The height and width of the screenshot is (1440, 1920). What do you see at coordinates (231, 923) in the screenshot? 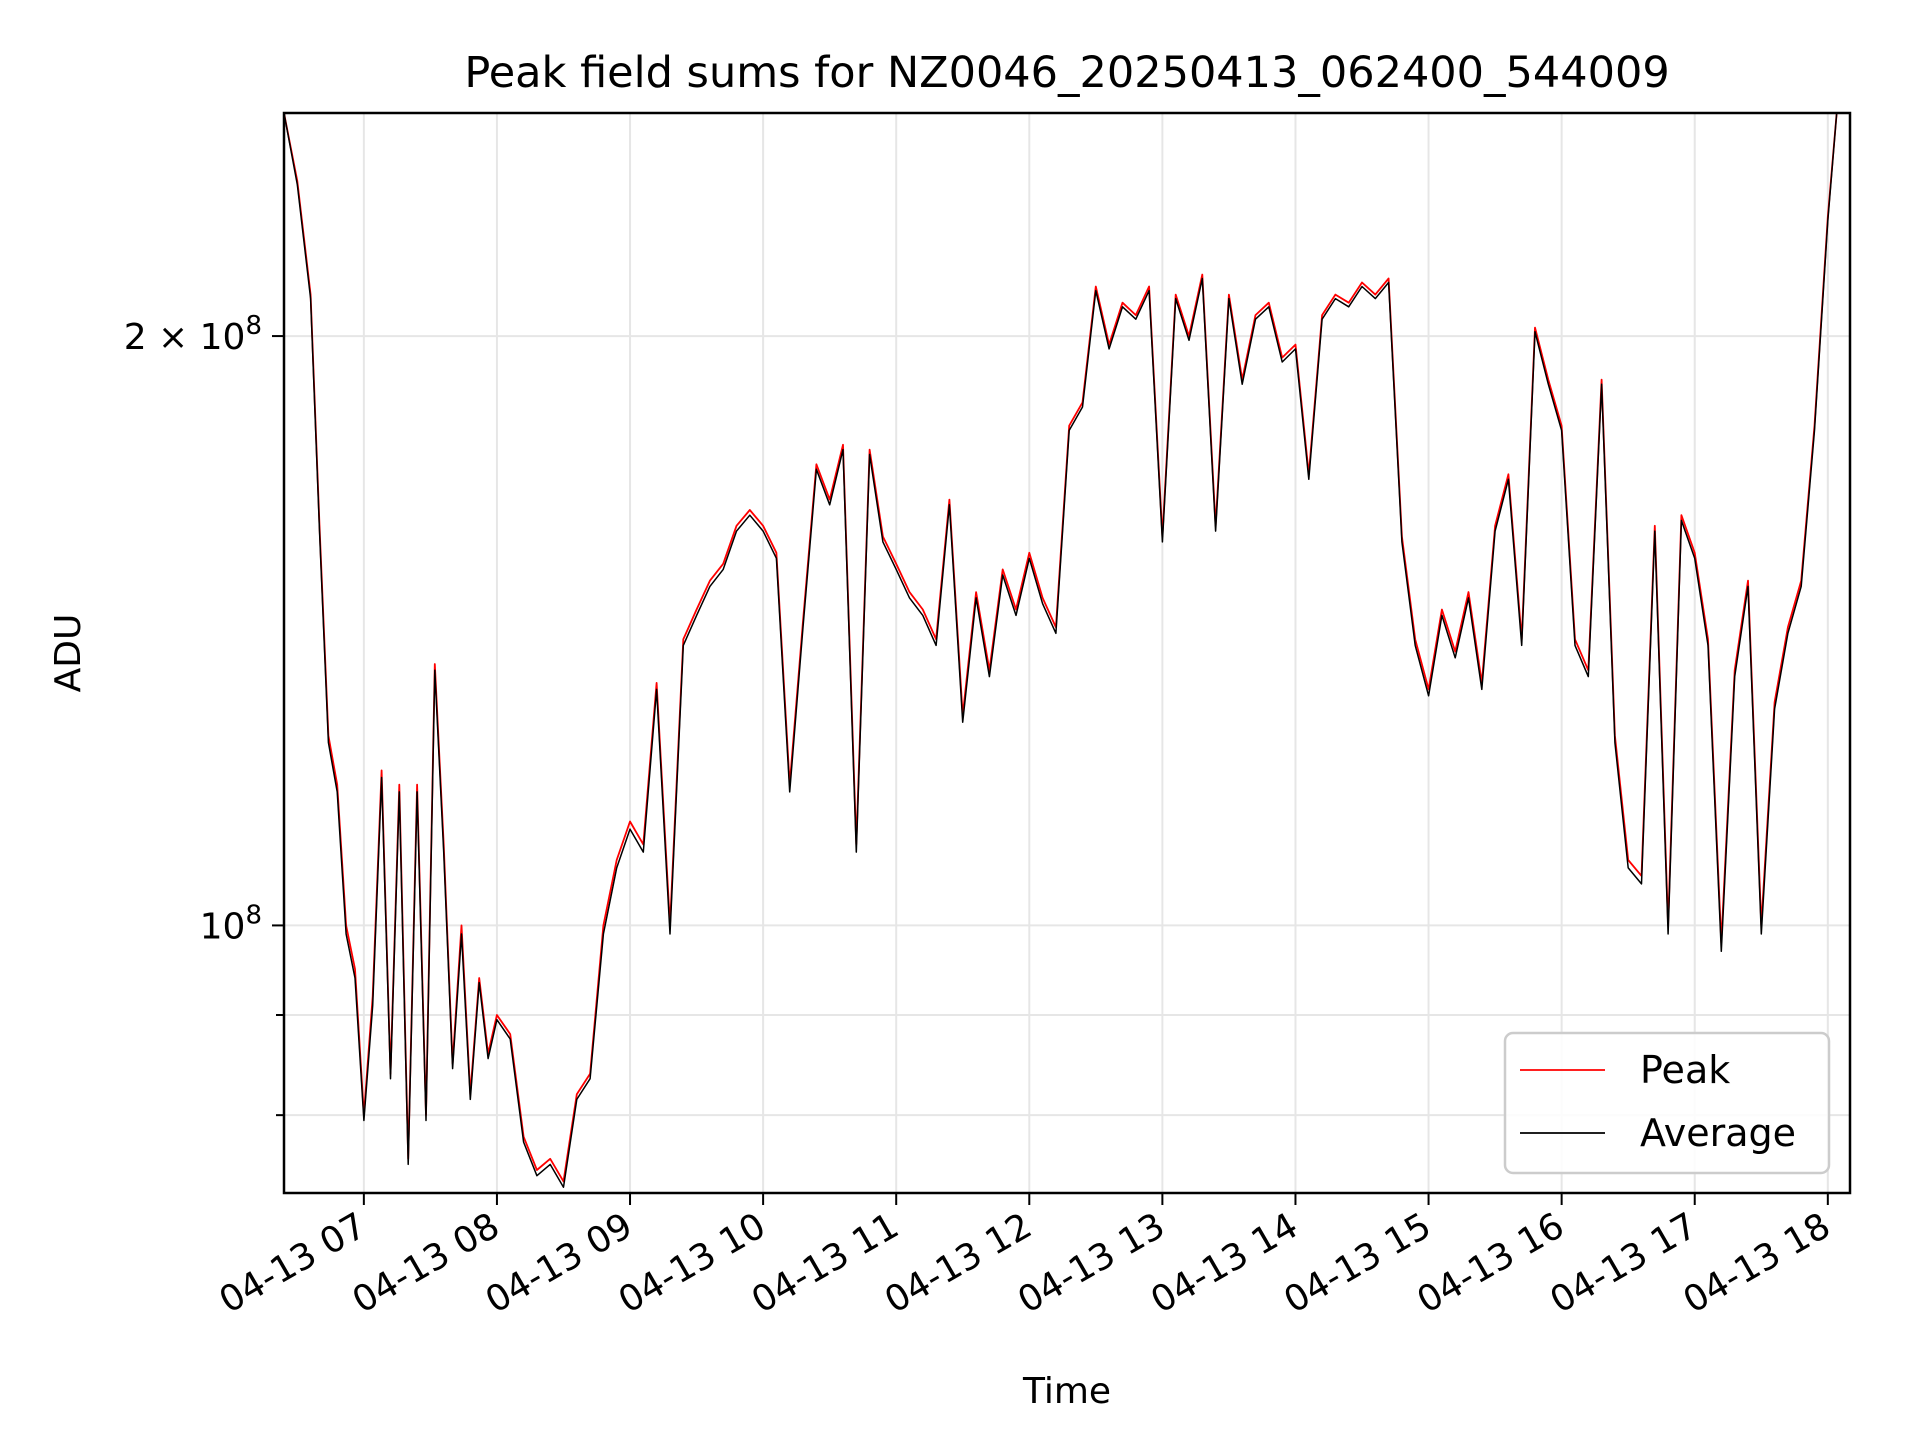
I see `y-tick-label: 108` at bounding box center [231, 923].